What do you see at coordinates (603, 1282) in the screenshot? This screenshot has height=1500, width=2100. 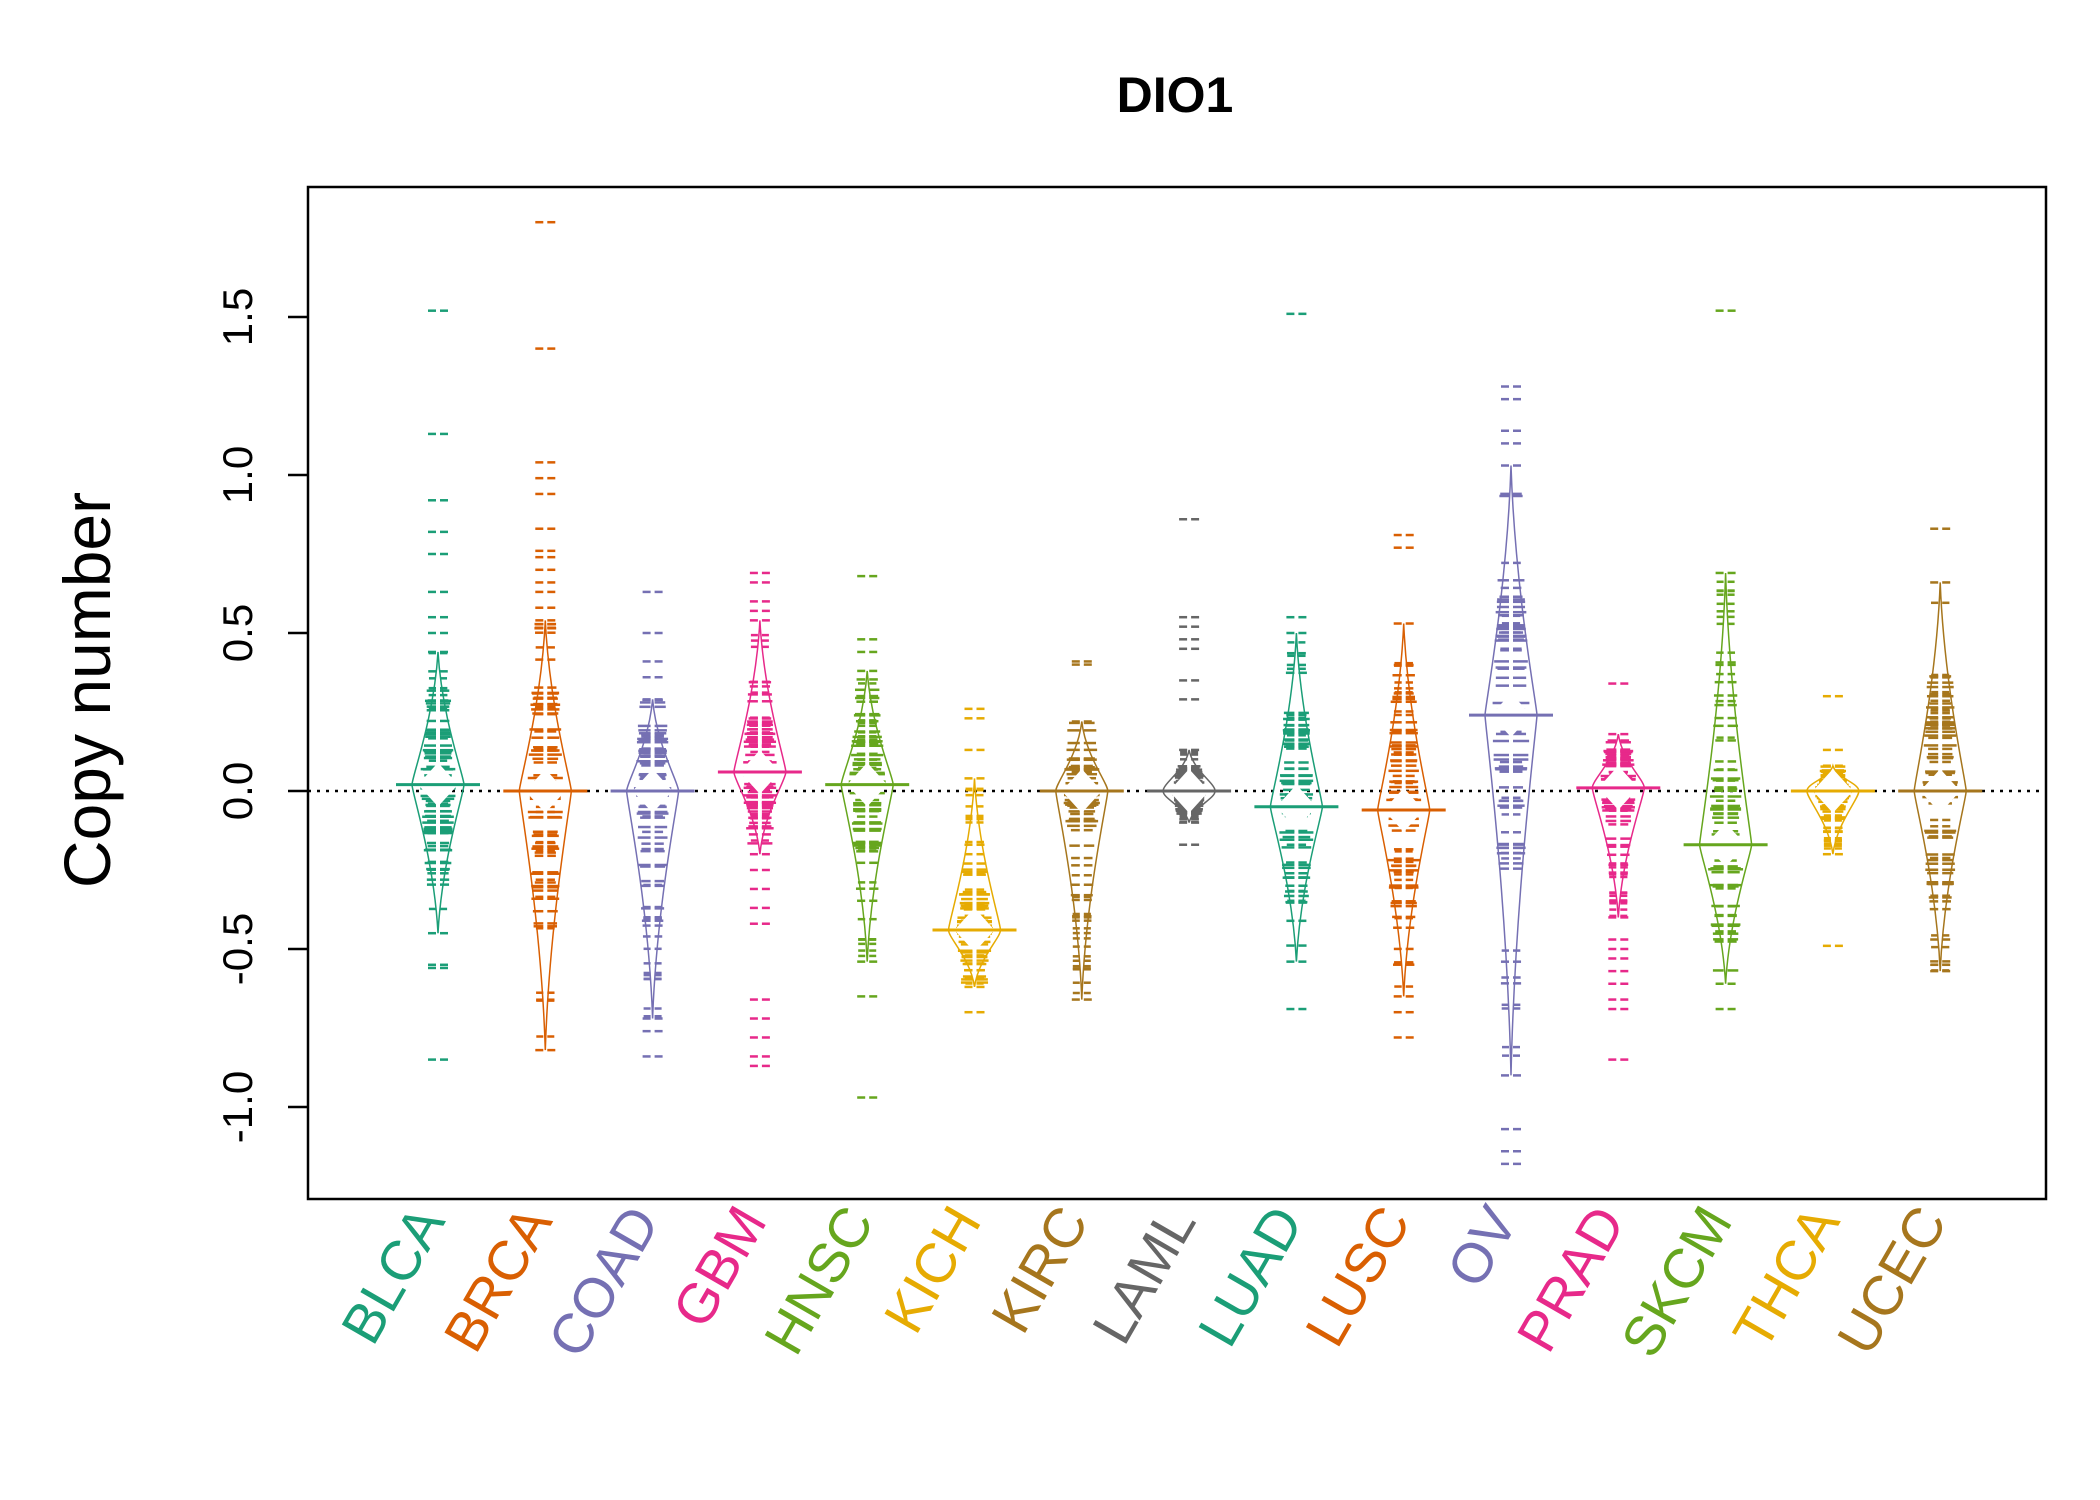 I see `x-tick-label-coad: COAD` at bounding box center [603, 1282].